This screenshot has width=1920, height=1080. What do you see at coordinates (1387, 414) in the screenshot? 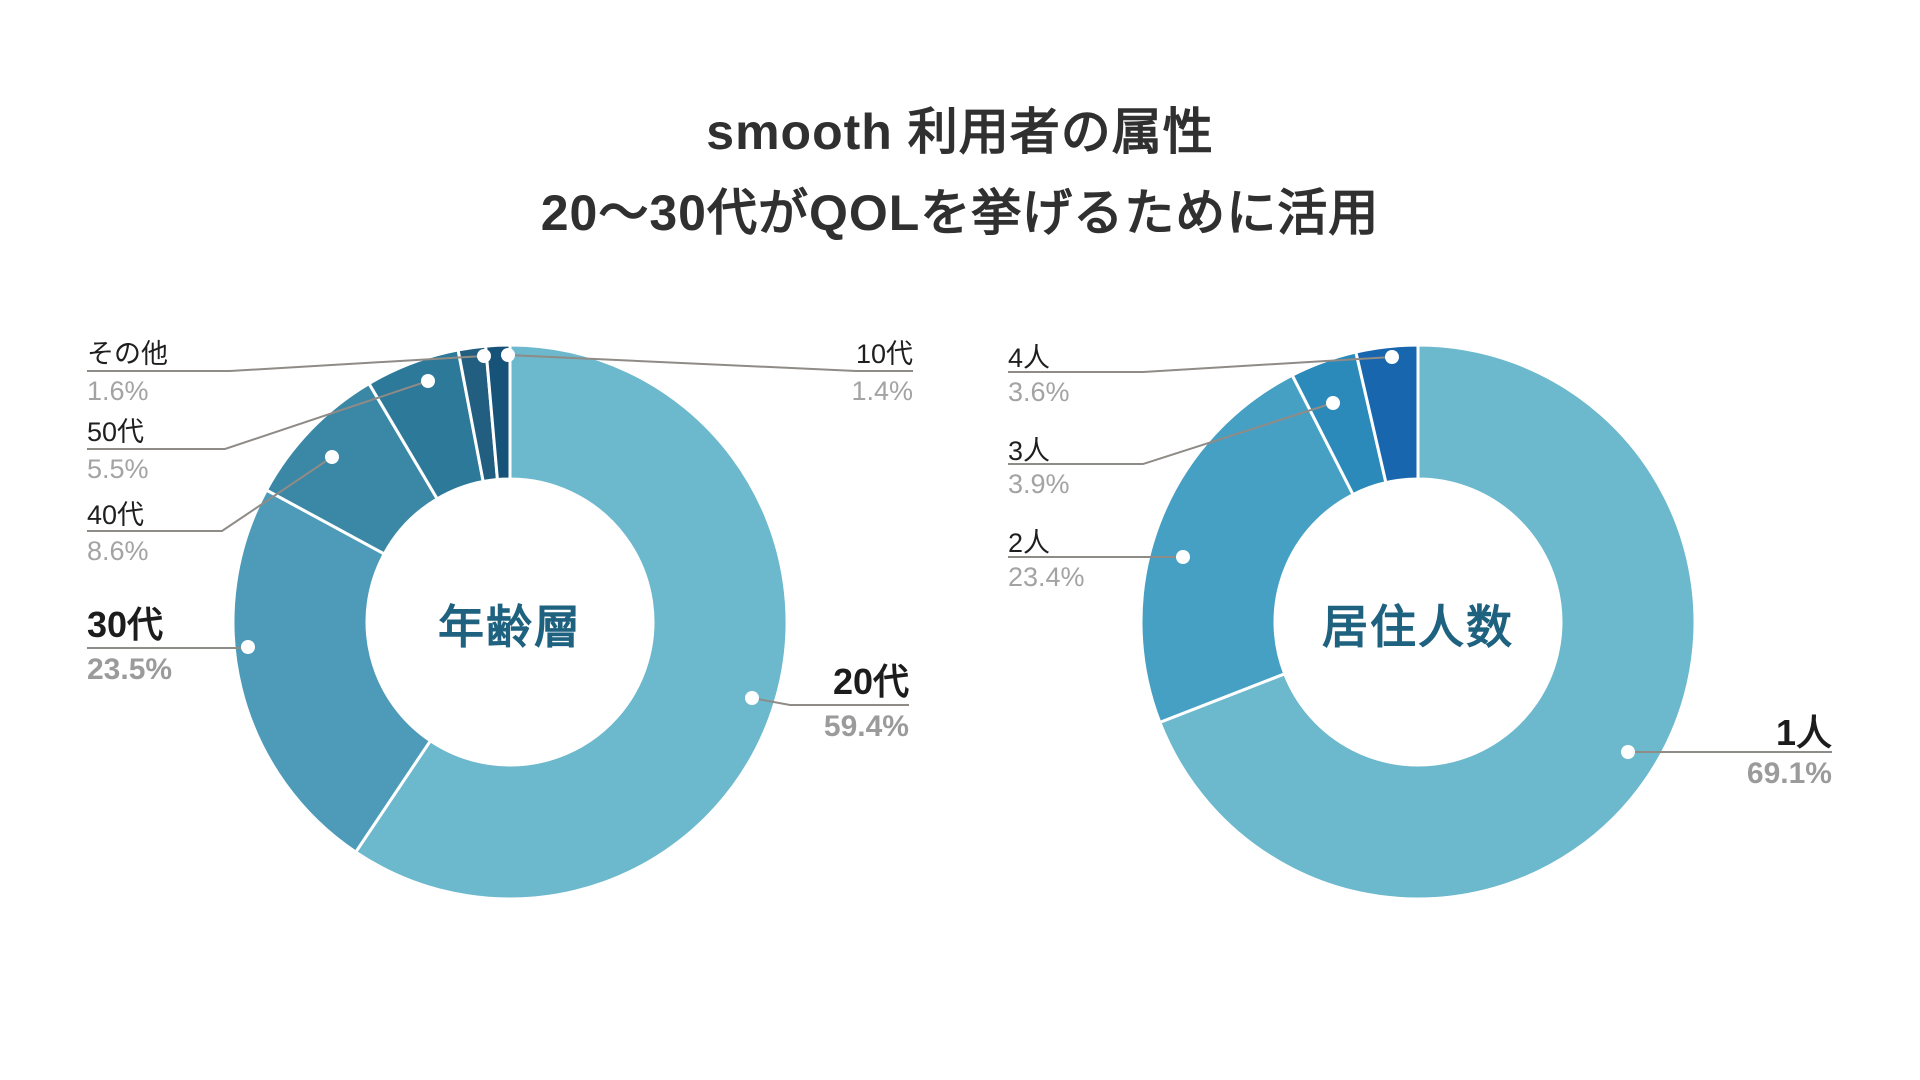
I see `donut-slice-4人` at bounding box center [1387, 414].